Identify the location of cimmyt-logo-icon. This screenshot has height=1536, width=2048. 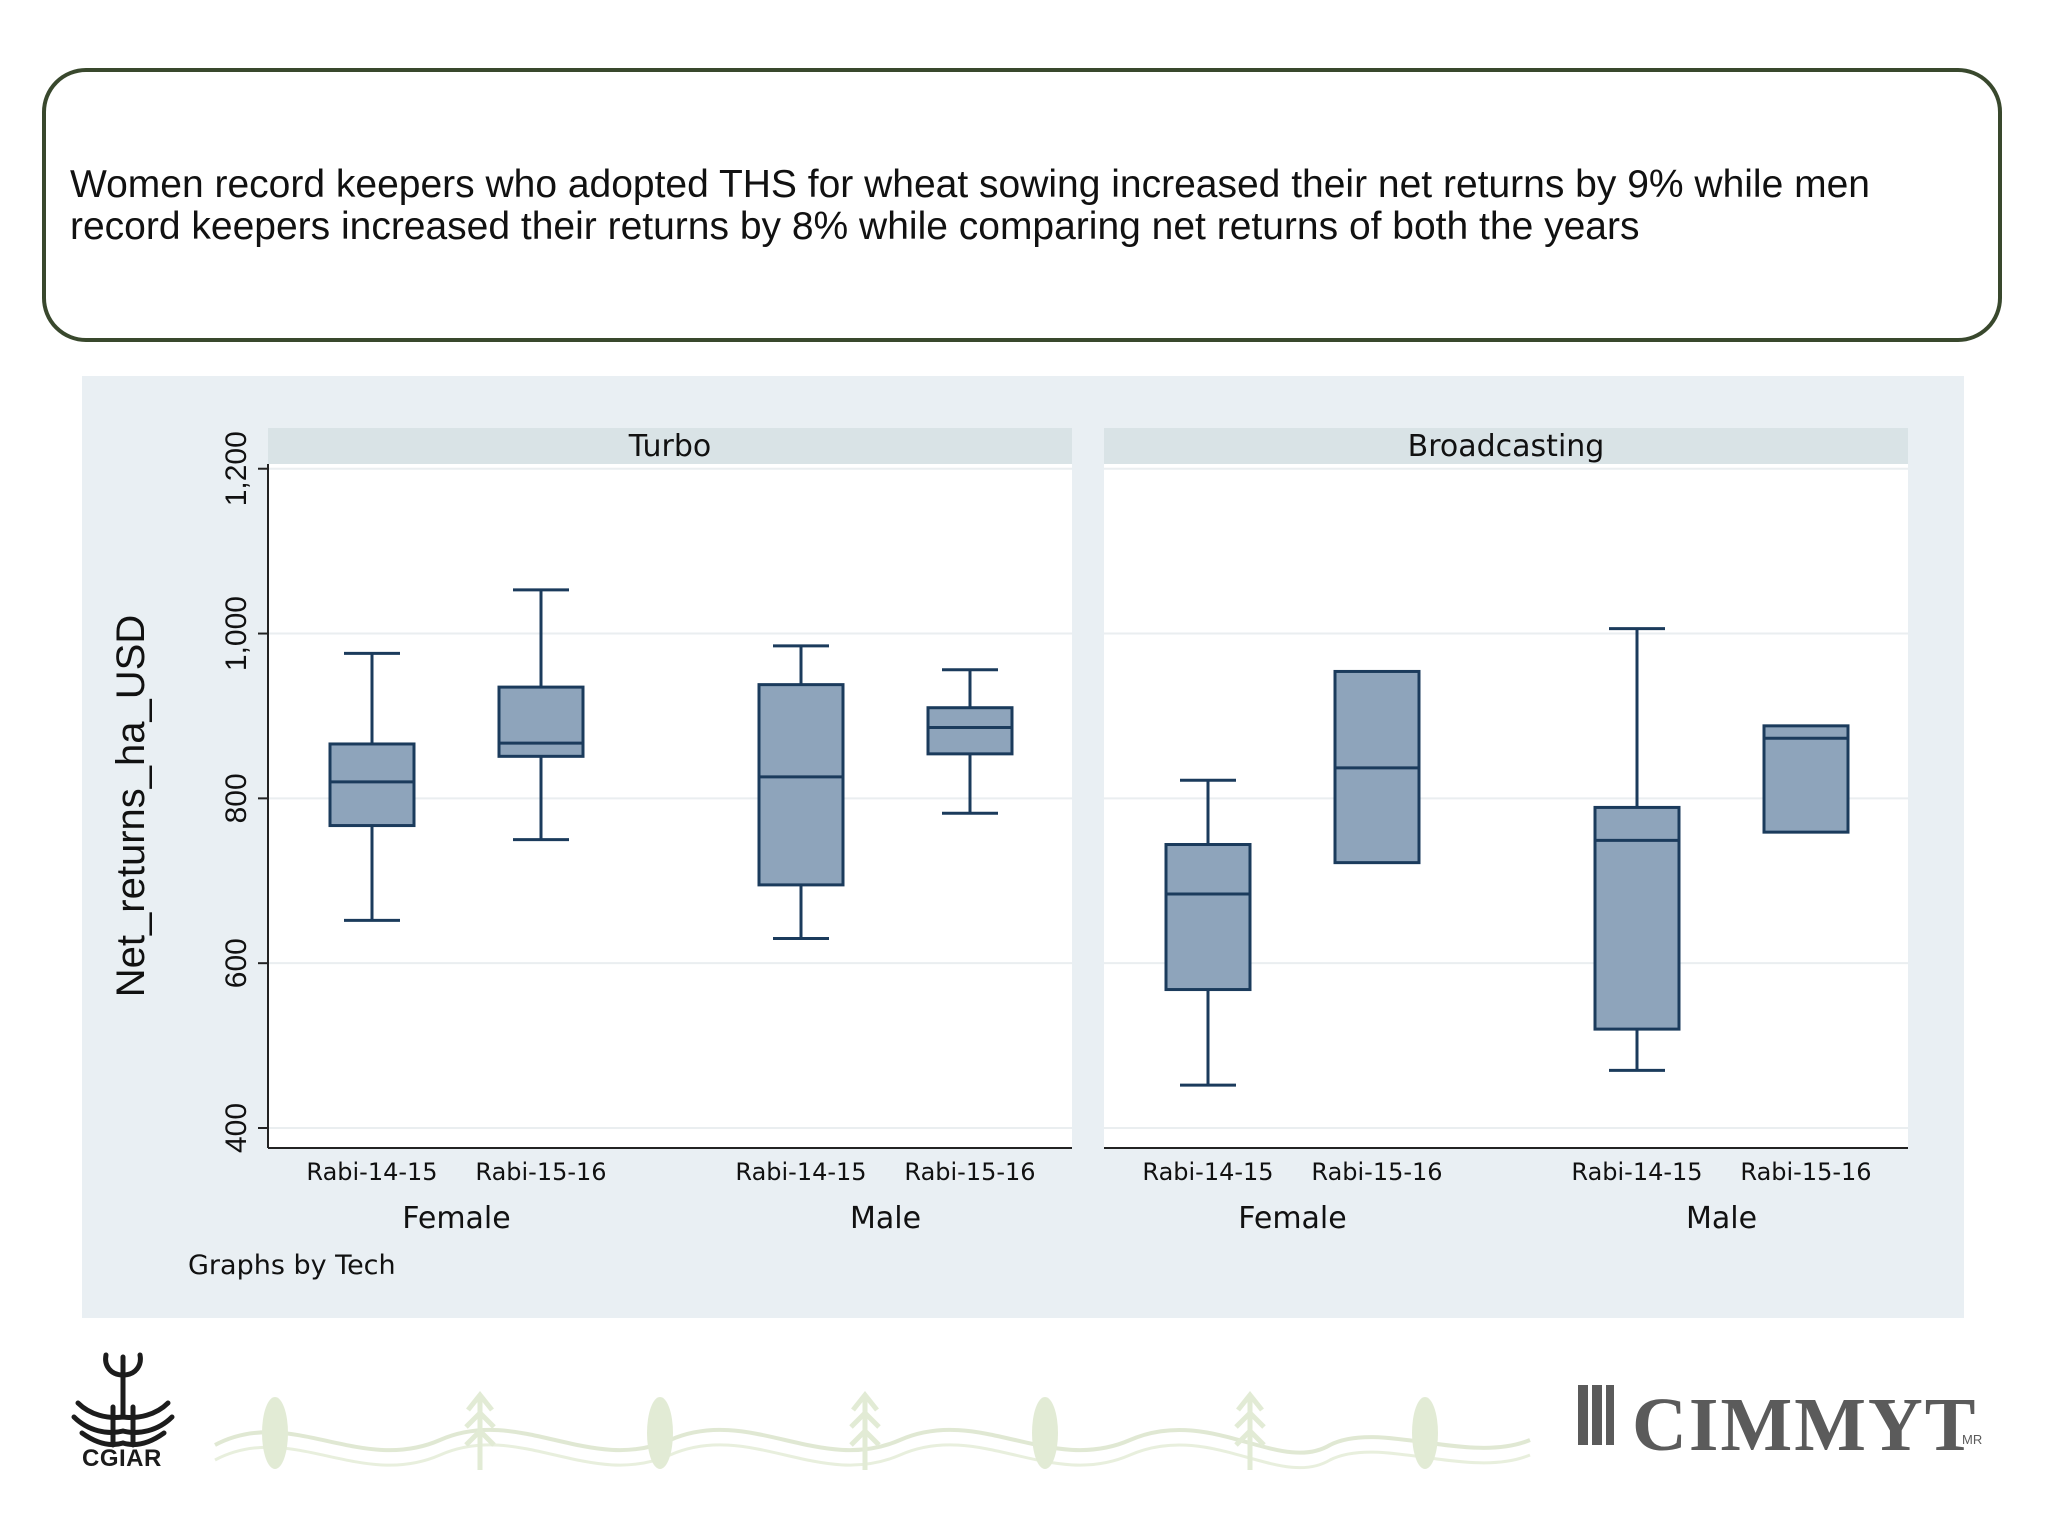
(1596, 1415).